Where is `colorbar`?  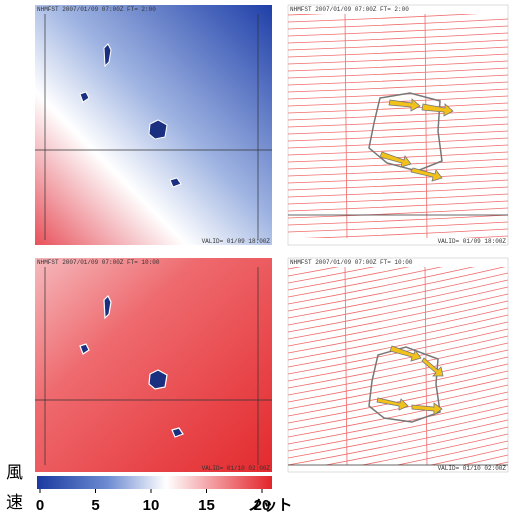 colorbar is located at coordinates (154, 482).